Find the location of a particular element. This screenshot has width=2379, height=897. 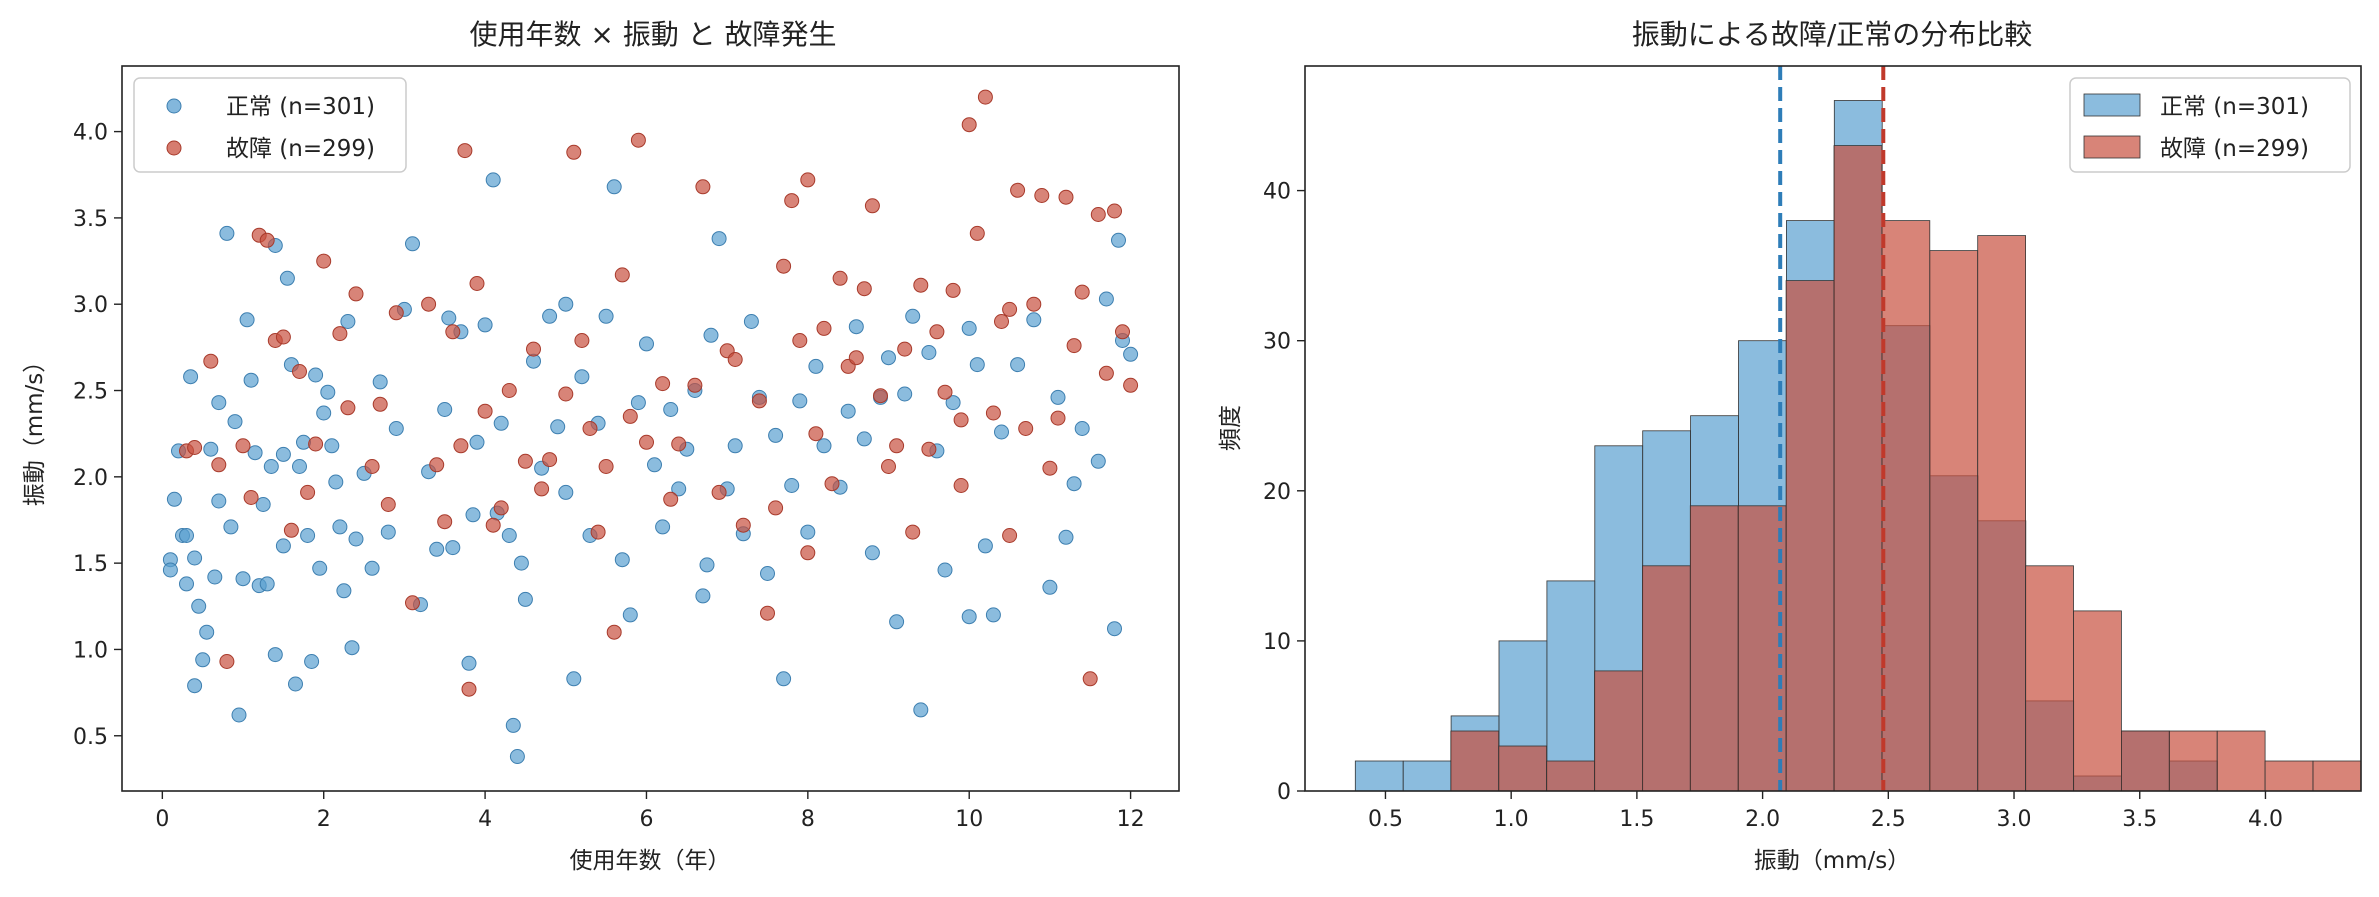

histogram-y-tick-label: 0 is located at coordinates (1284, 792).